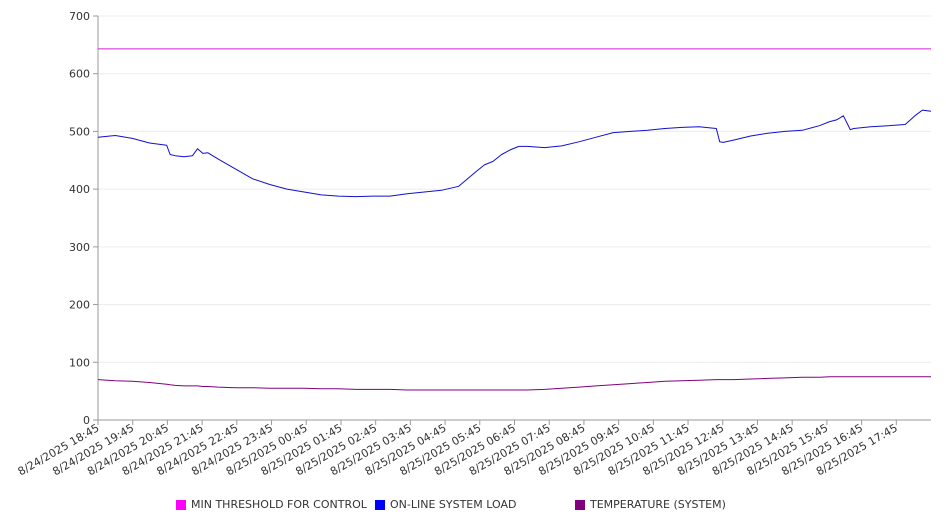 This screenshot has height=530, width=946. Describe the element at coordinates (514, 153) in the screenshot. I see `series-line-system-load` at that location.